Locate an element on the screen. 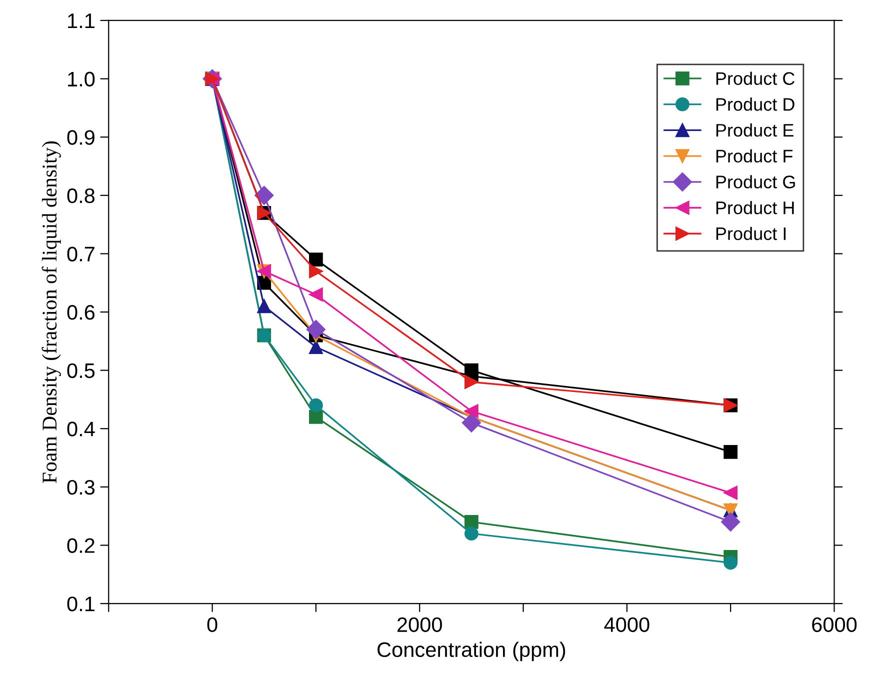  y-tick-label: 0.5 is located at coordinates (81, 370).